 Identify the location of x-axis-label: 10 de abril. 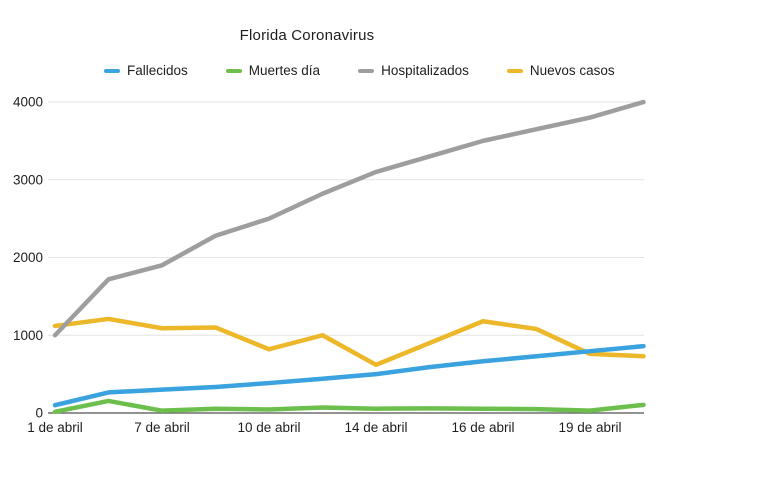
(268, 427).